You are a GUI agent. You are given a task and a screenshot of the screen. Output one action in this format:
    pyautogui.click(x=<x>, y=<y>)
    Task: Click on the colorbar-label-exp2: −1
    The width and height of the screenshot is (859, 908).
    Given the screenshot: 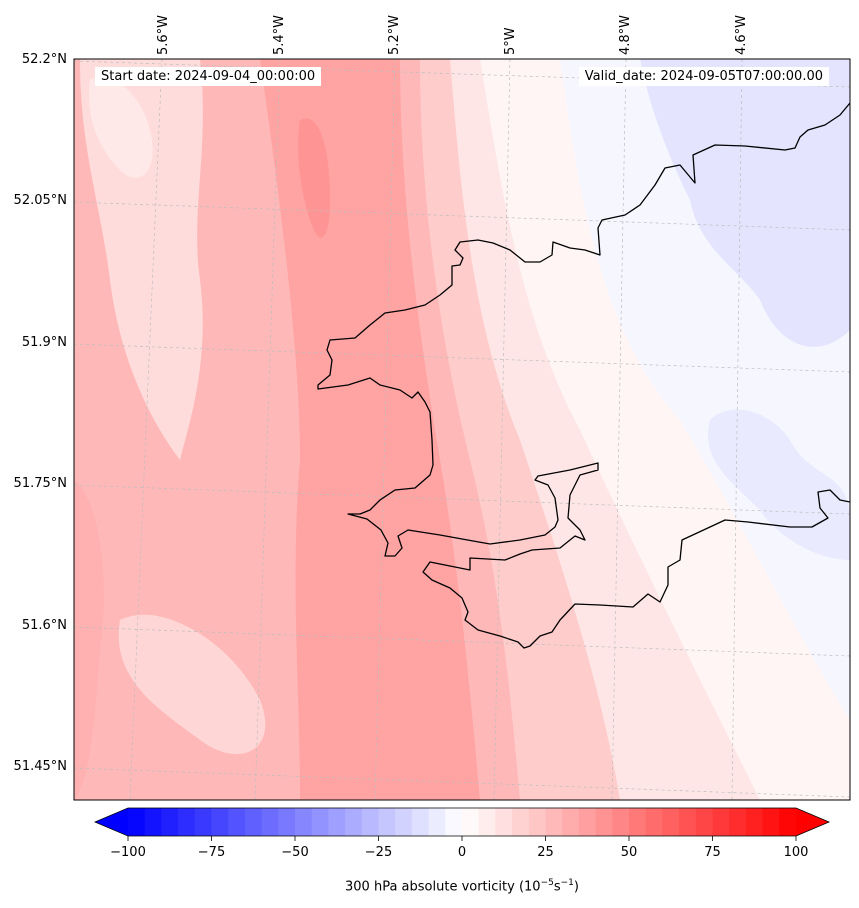 What is the action you would take?
    pyautogui.click(x=567, y=883)
    